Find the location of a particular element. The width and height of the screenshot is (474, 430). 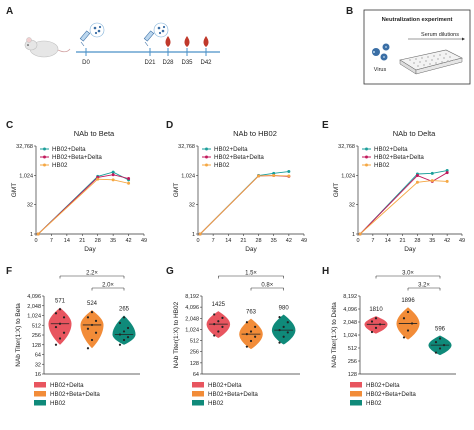

gmt-label: 1896 is located at coordinates (408, 301).